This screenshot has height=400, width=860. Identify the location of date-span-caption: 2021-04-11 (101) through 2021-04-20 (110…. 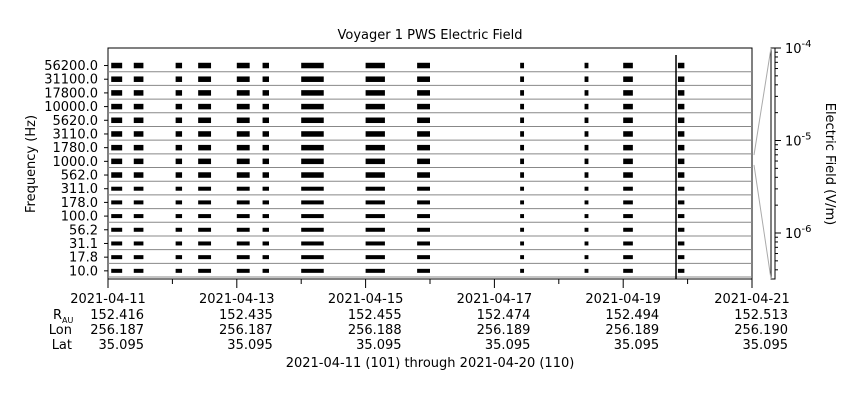
(430, 363).